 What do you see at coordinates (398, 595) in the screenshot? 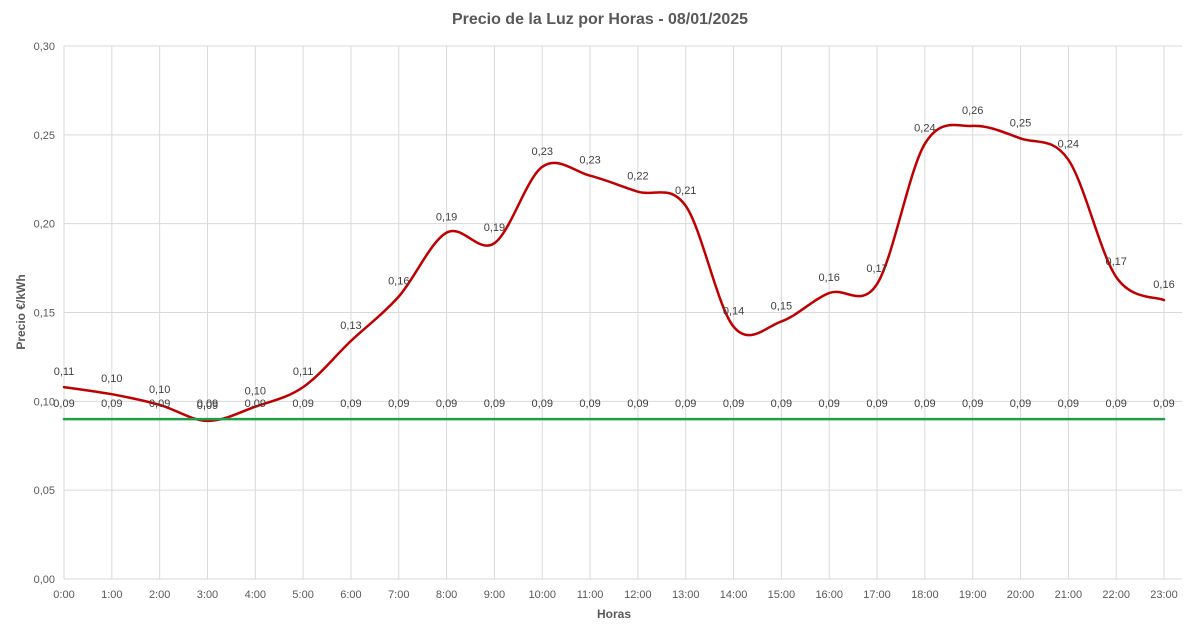
I see `x-tick-label: 7:00` at bounding box center [398, 595].